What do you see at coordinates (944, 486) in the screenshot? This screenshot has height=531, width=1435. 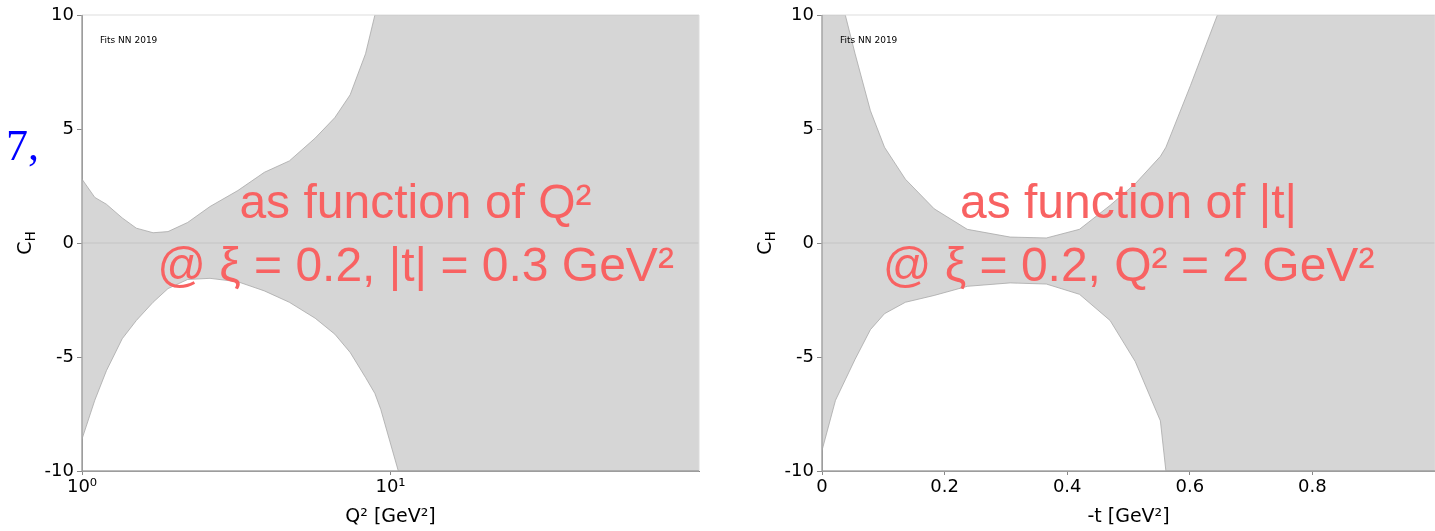 I see `x-tick-label: 0.2` at bounding box center [944, 486].